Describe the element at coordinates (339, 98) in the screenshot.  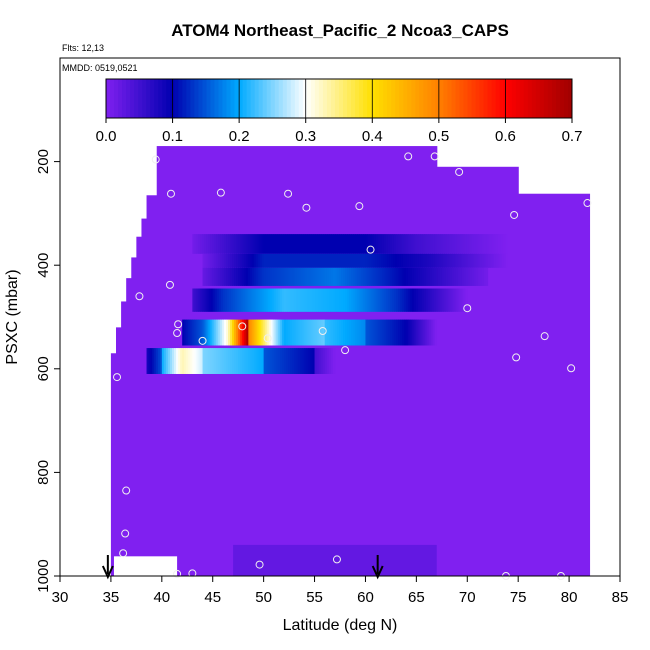
I see `colorbar-frame` at that location.